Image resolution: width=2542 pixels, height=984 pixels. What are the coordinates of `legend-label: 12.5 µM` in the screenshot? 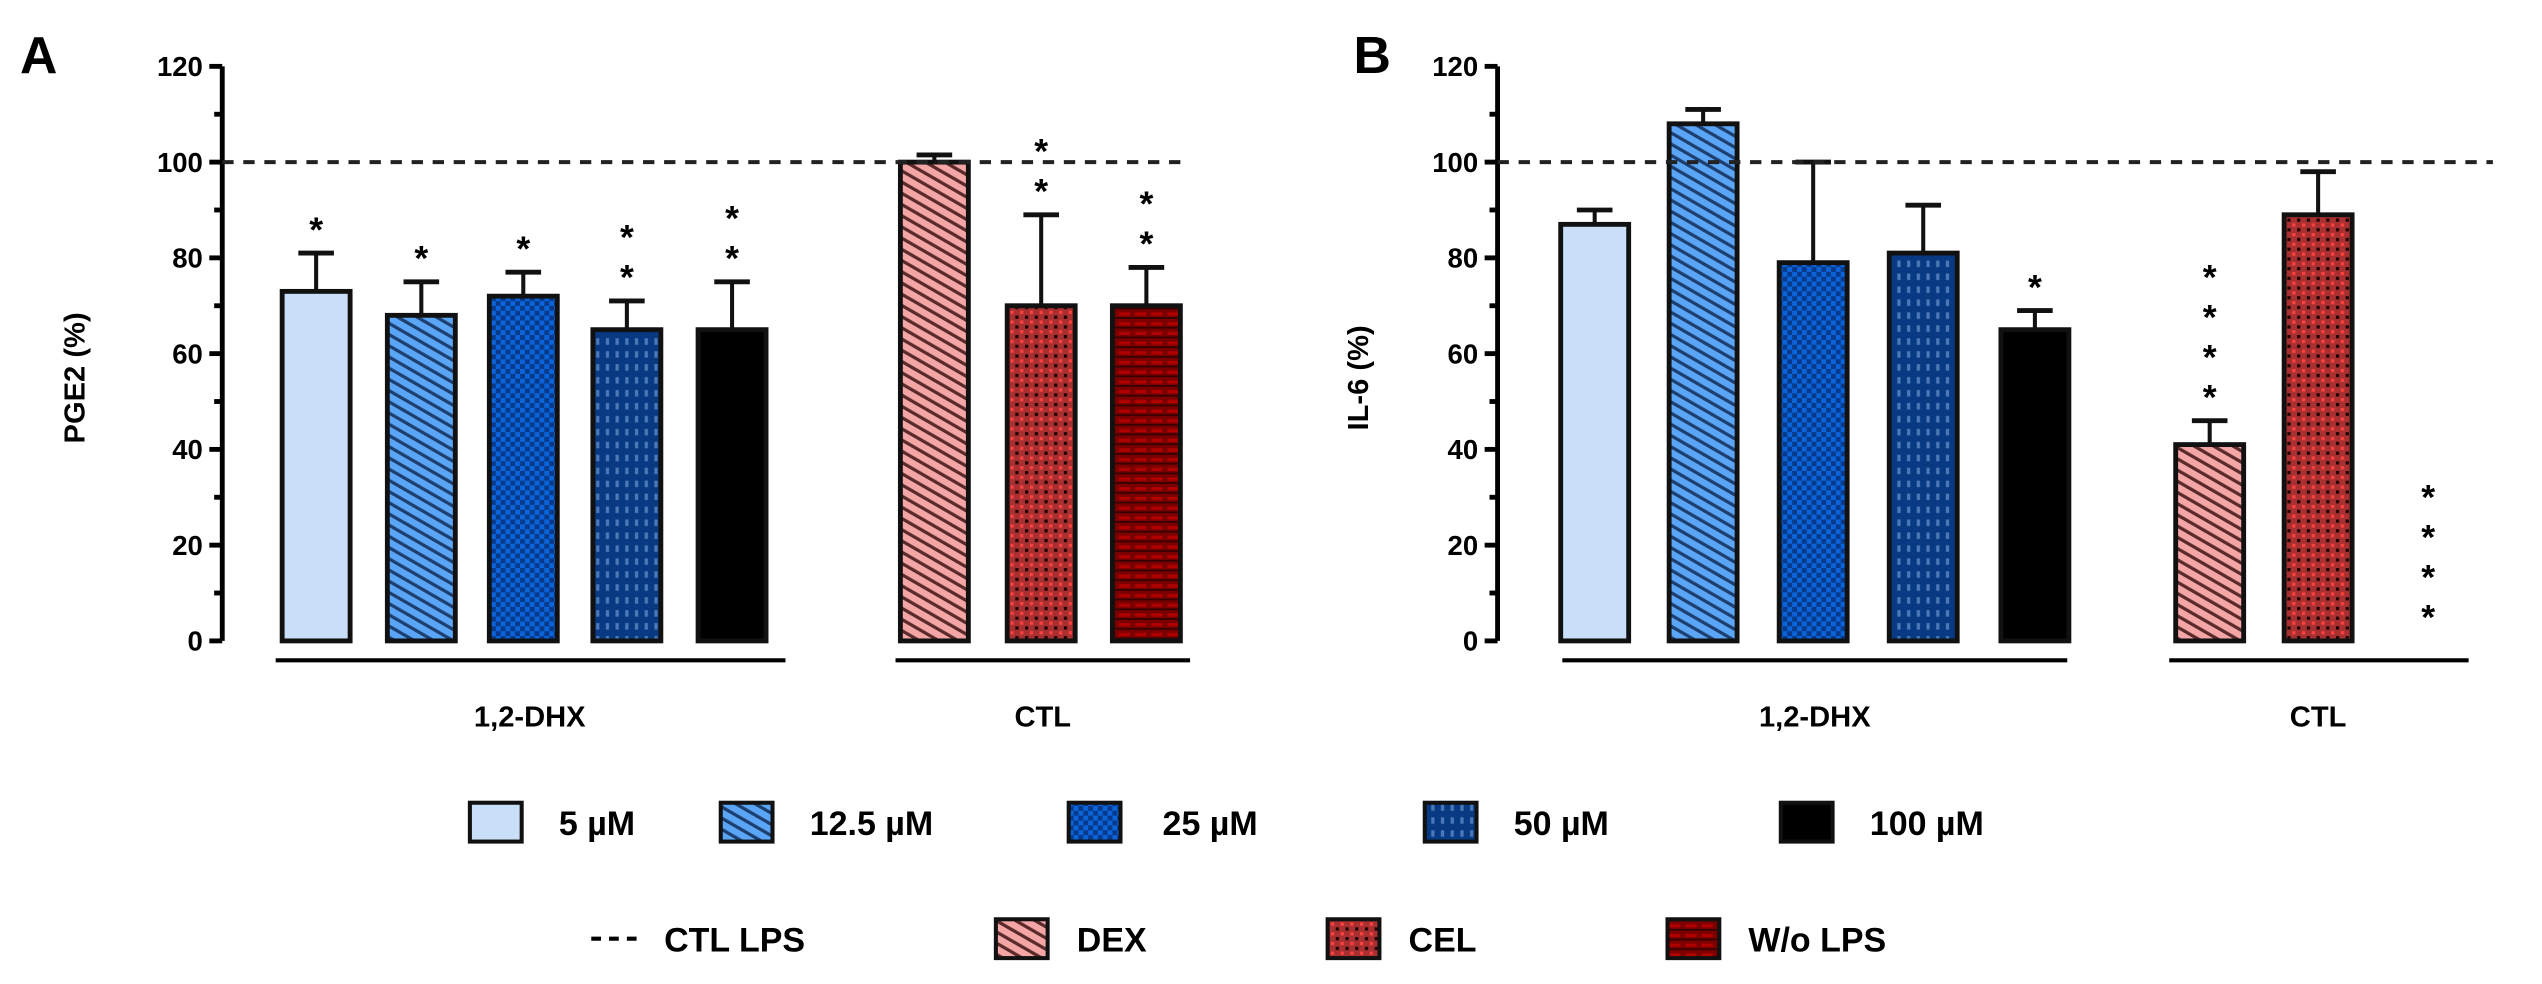 It's located at (871, 824).